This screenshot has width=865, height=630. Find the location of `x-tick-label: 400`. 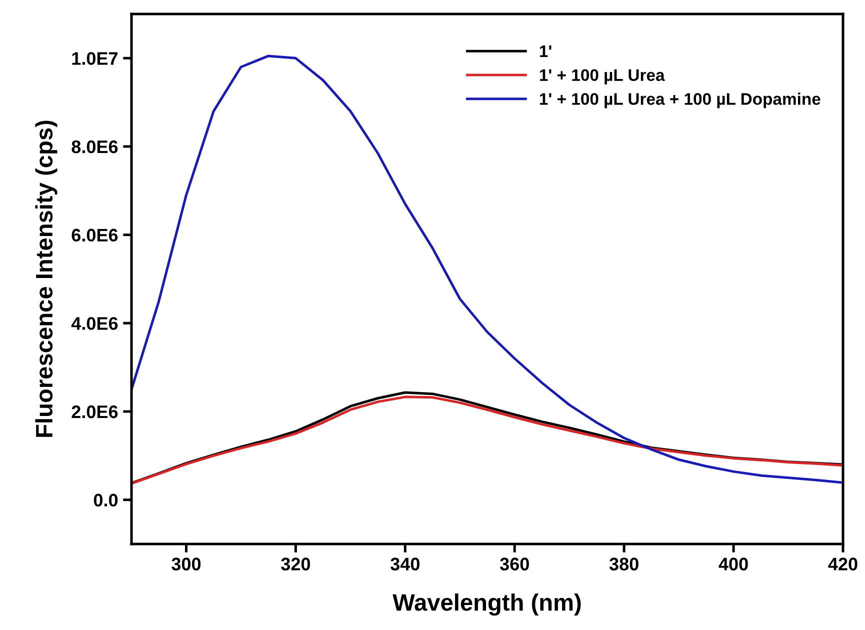

x-tick-label: 400 is located at coordinates (733, 564).